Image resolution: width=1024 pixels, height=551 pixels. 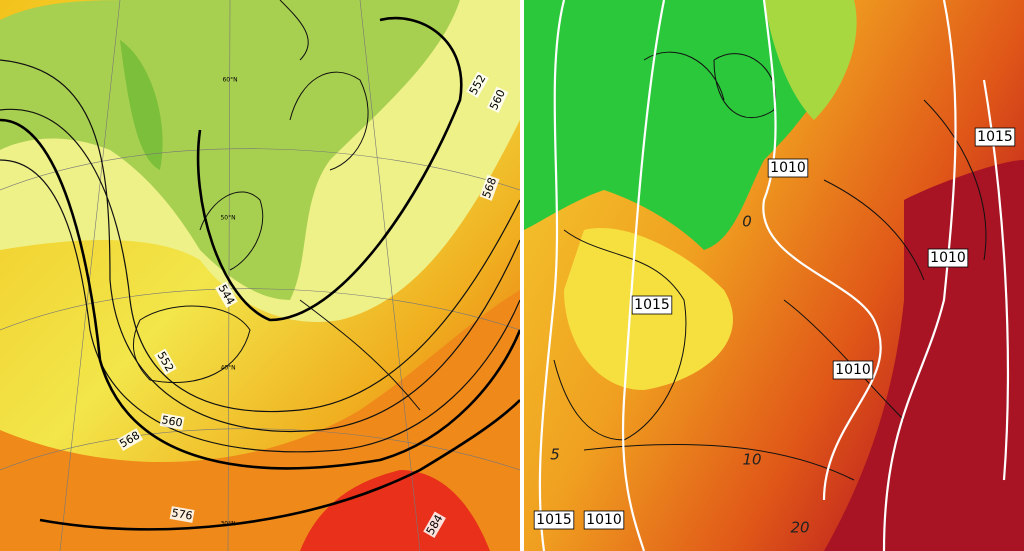 I want to click on temperature-label: 10, so click(x=751, y=460).